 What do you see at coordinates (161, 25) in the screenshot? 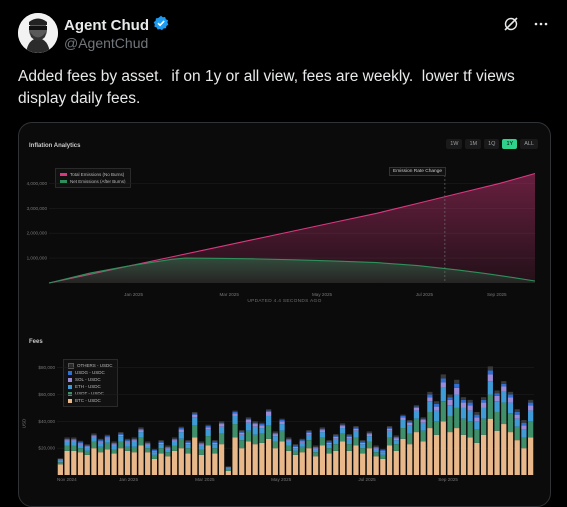
I see `verified-badge-icon` at bounding box center [161, 25].